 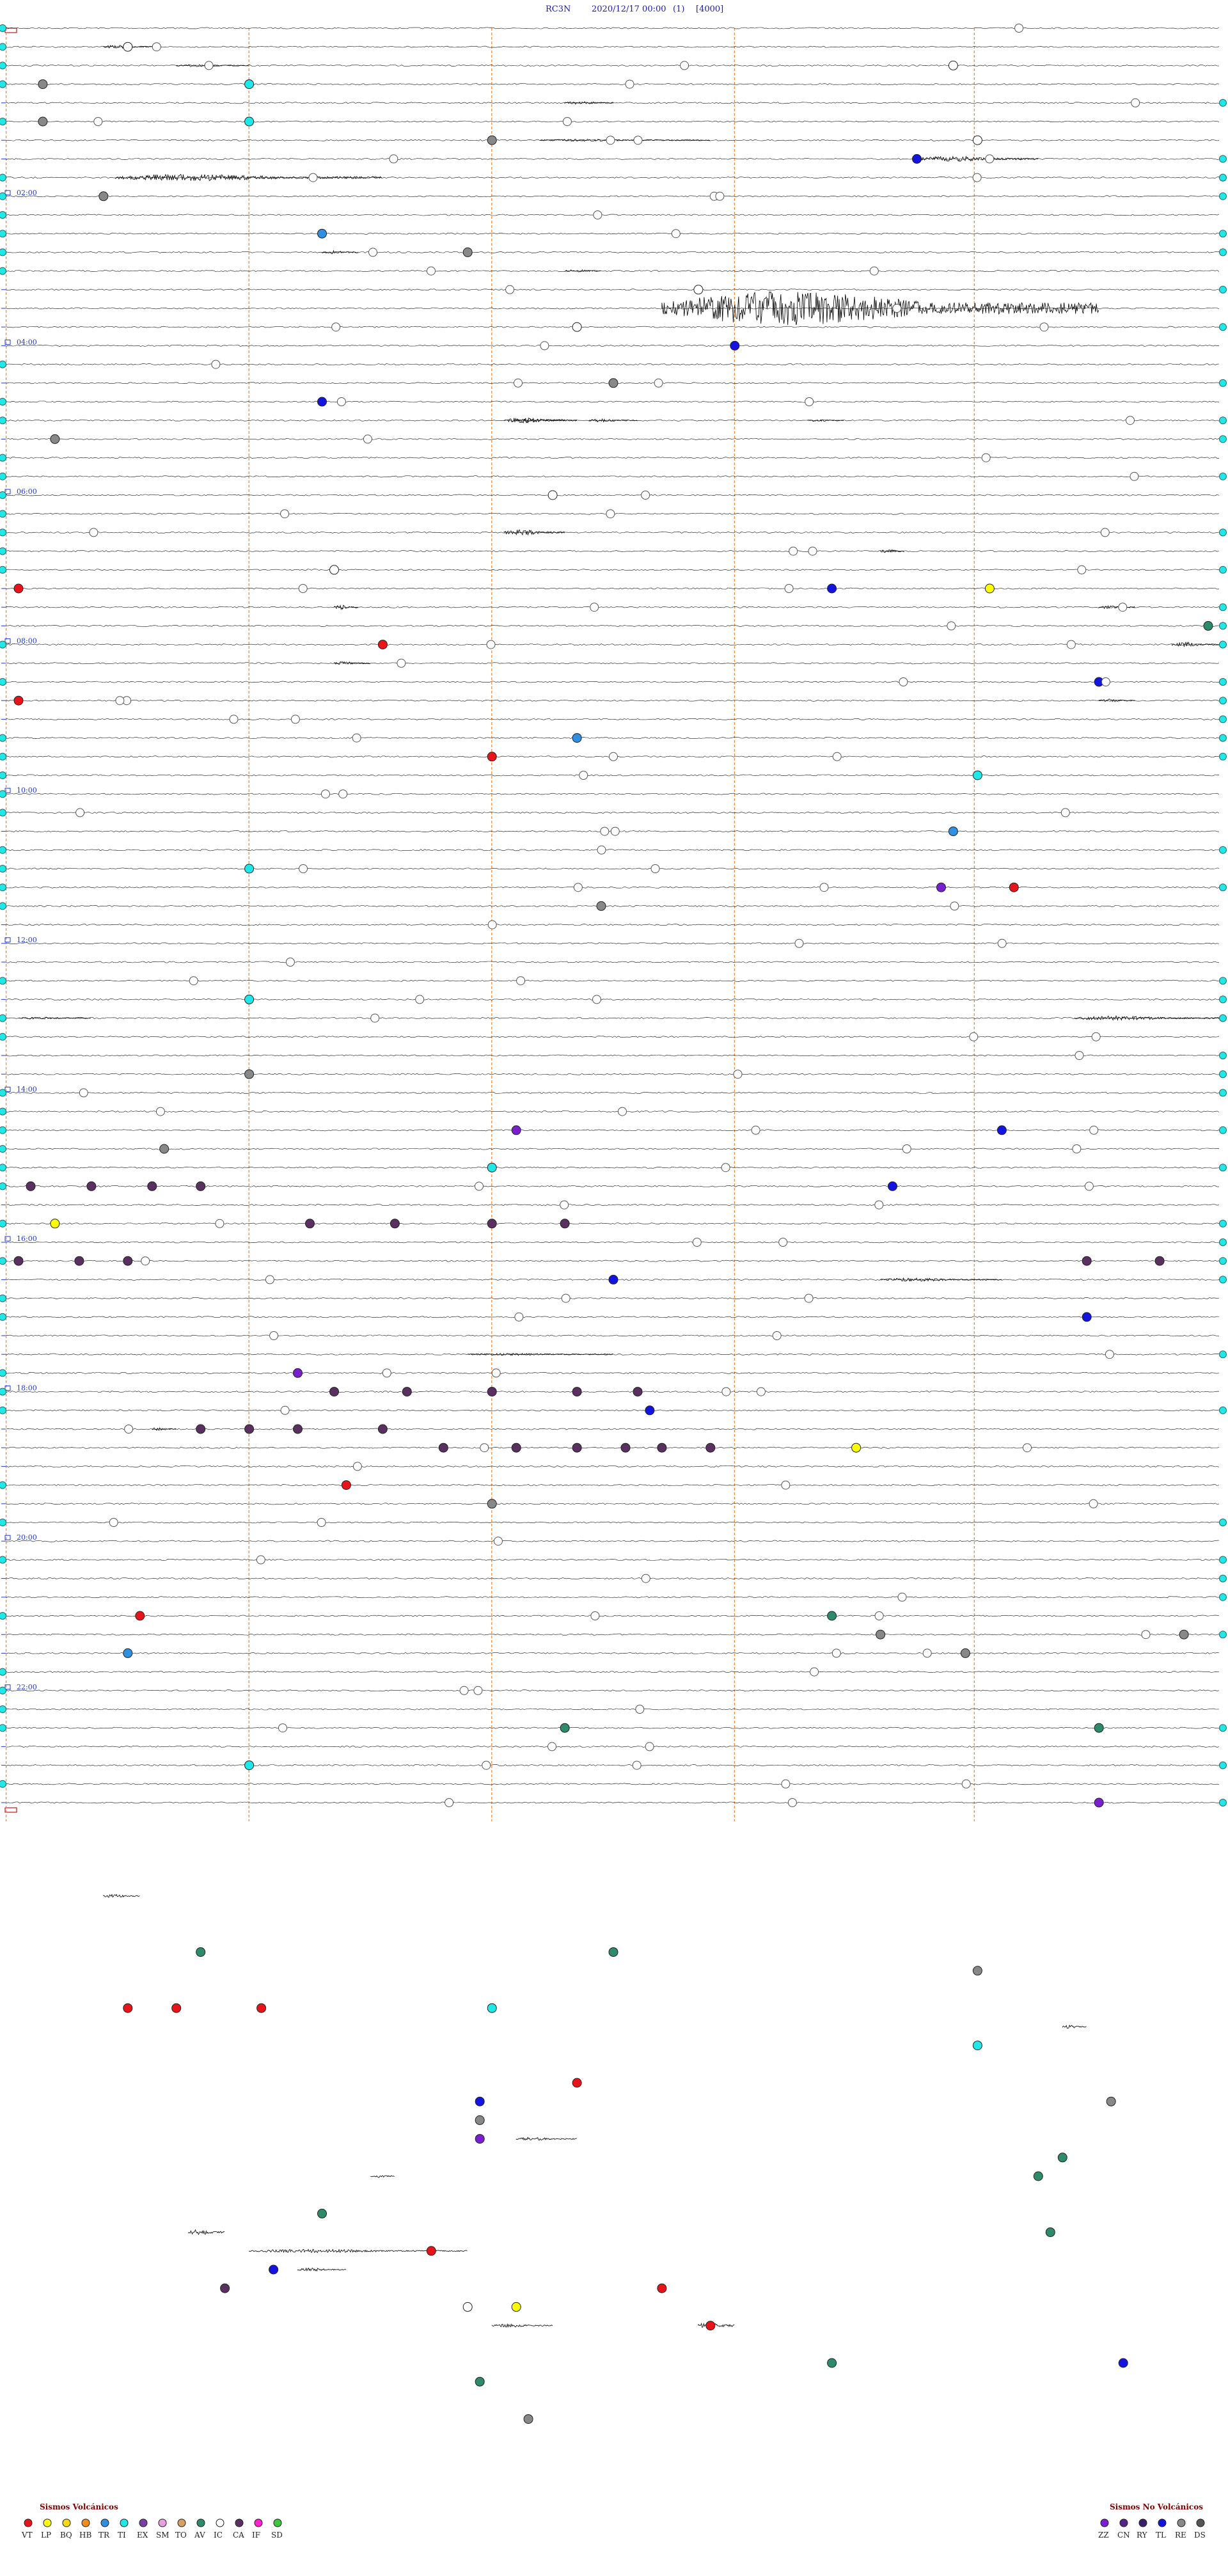 I want to click on event-marker-tr, so click(x=128, y=1653).